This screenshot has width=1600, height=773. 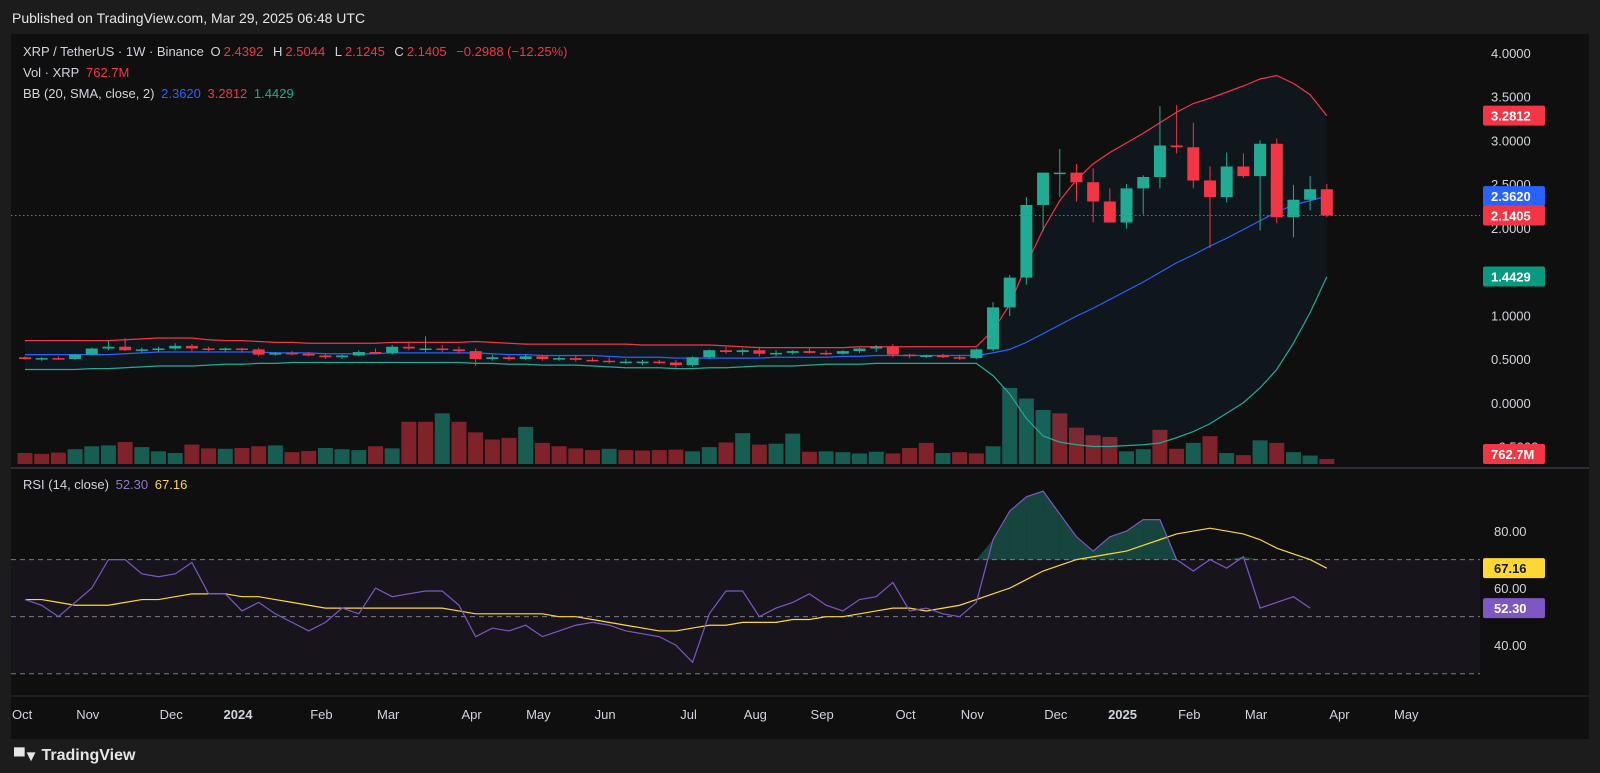 I want to click on tradingview-logo: ▀▼ TradingView, so click(x=74, y=756).